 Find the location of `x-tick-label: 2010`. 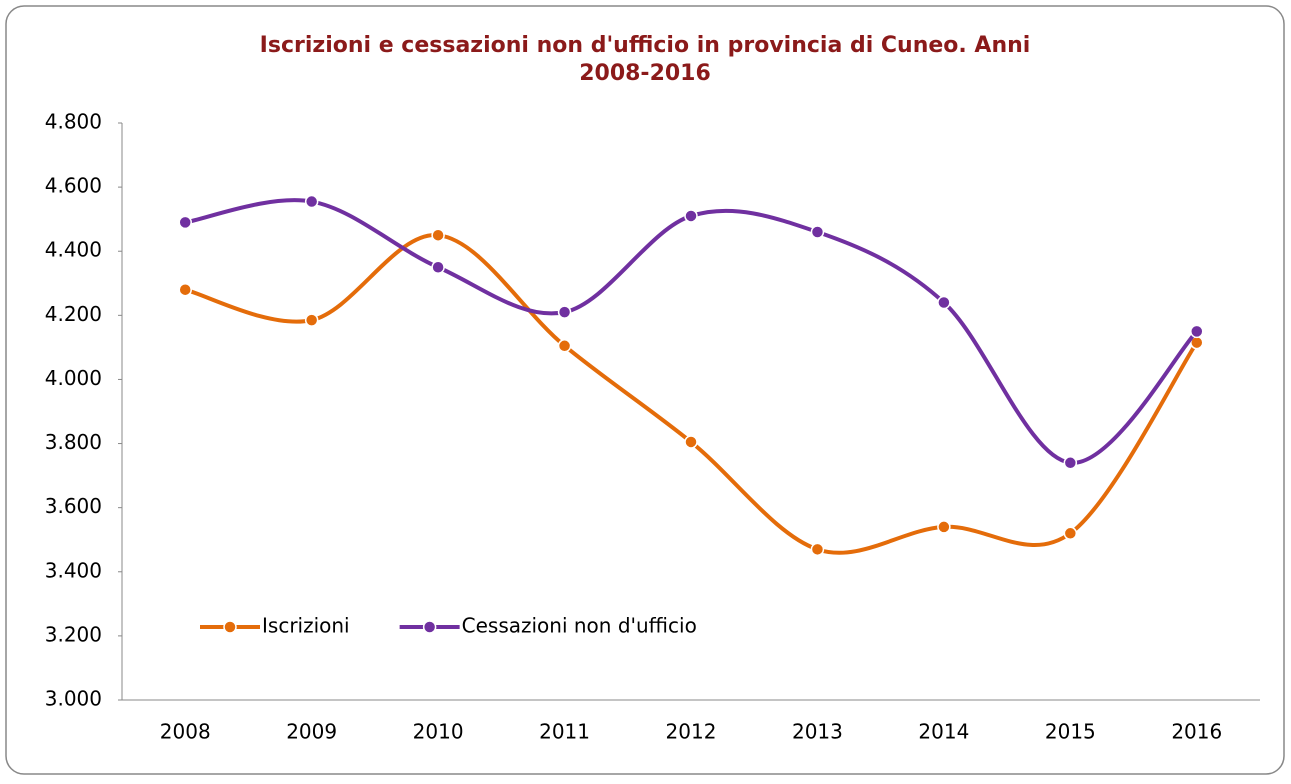

x-tick-label: 2010 is located at coordinates (438, 732).